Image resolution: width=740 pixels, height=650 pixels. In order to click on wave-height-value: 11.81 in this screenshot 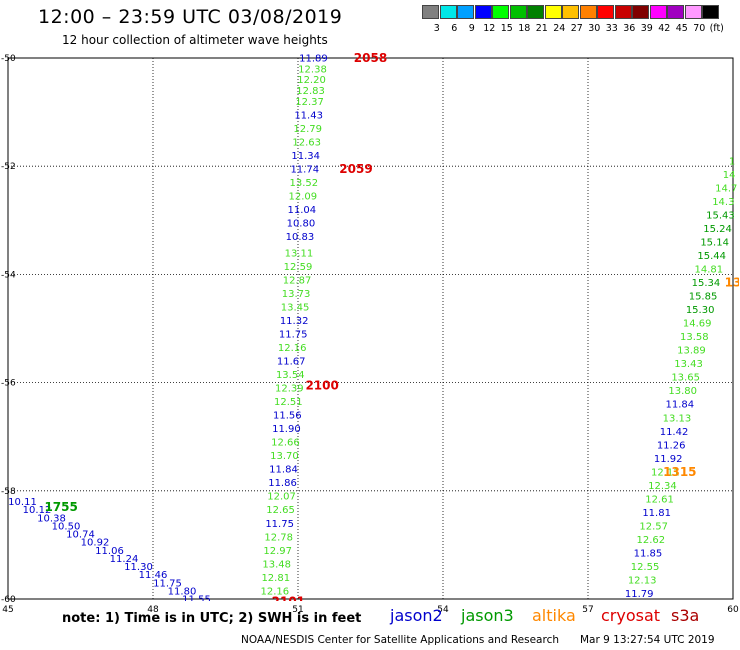, I will do `click(656, 513)`.